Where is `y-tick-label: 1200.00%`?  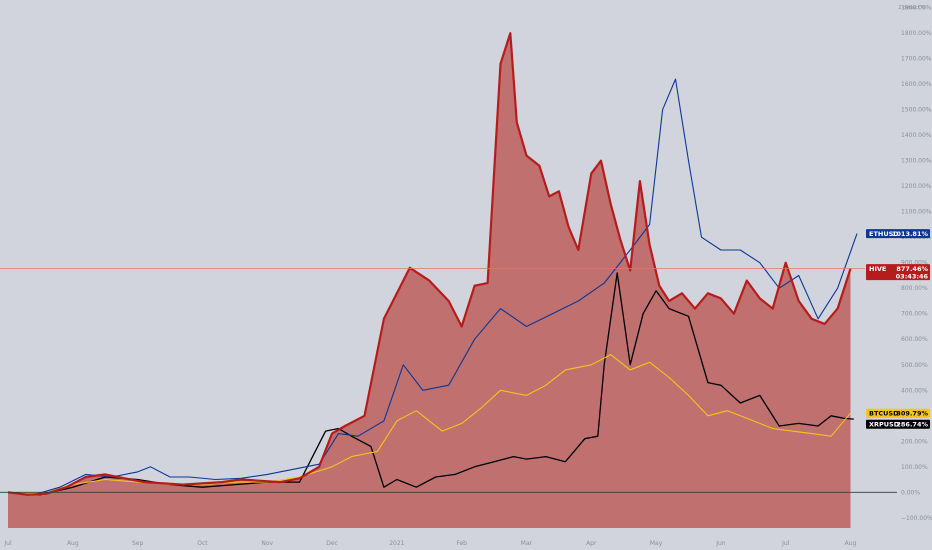 y-tick-label: 1200.00% is located at coordinates (916, 186).